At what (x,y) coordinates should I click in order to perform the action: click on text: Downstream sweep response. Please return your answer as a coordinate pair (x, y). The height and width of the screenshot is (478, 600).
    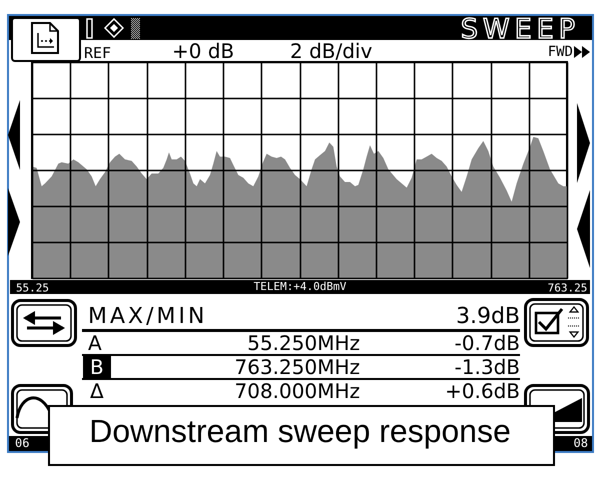
    Looking at the image, I should click on (300, 431).